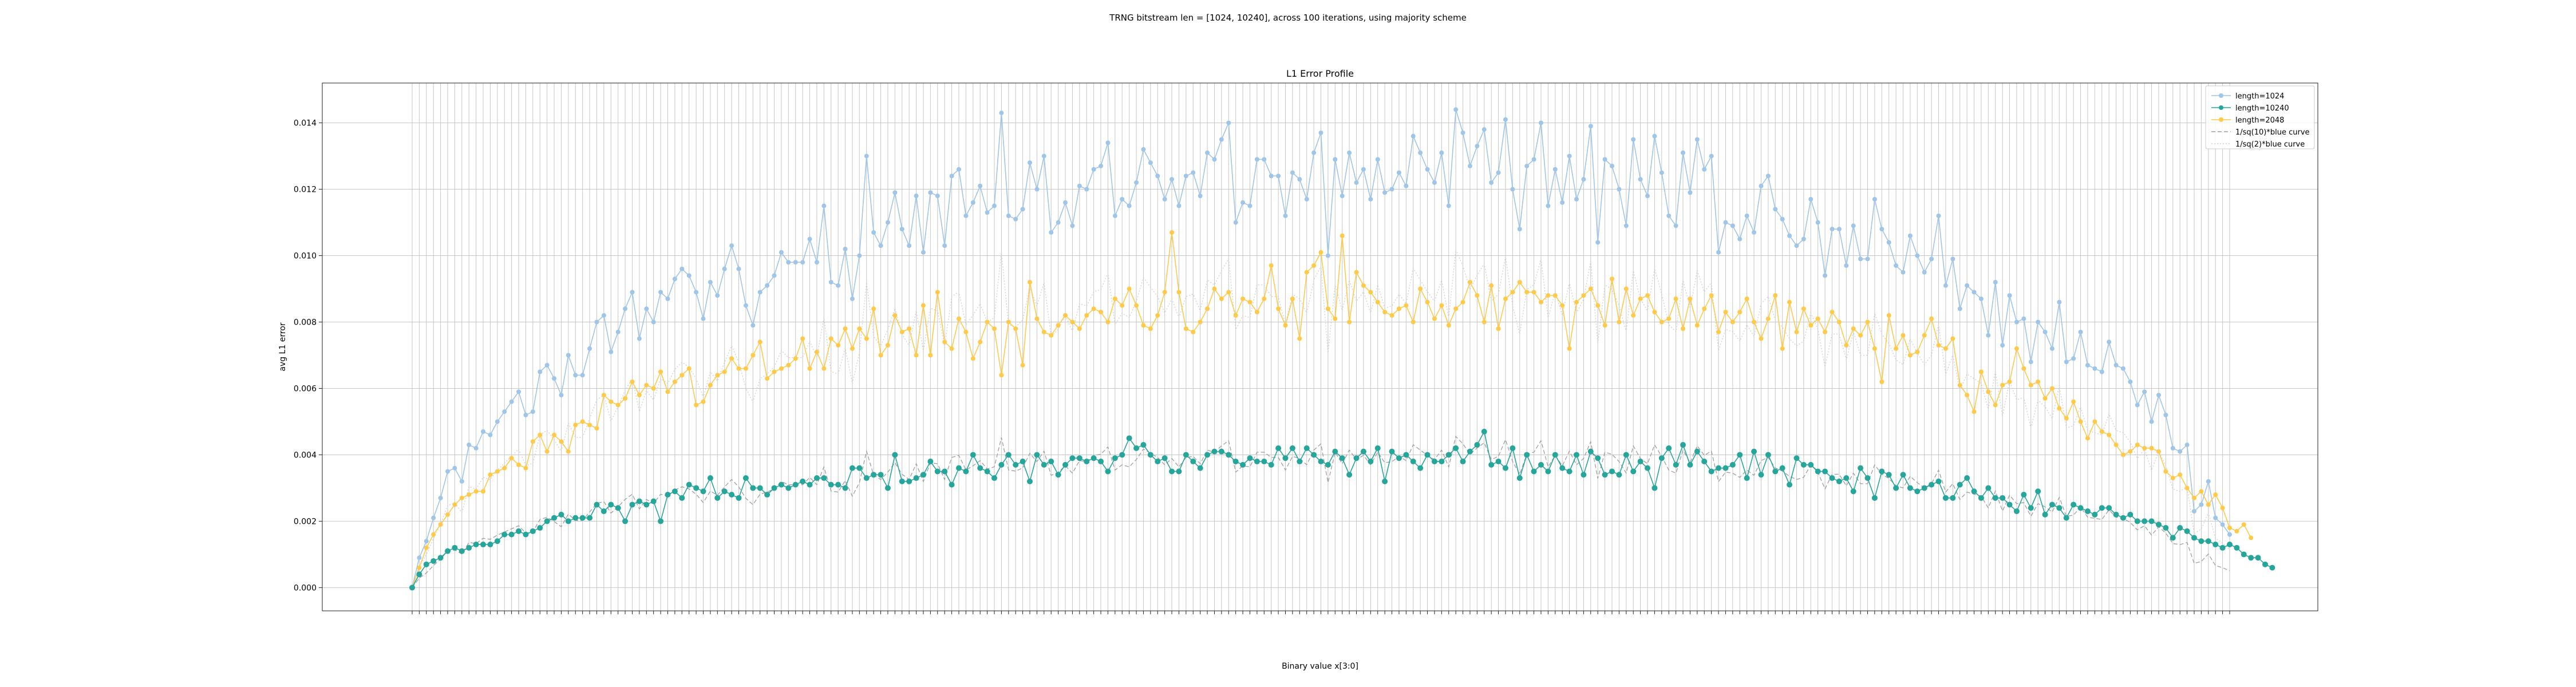  What do you see at coordinates (305, 521) in the screenshot?
I see `y-tick-label: 0.002` at bounding box center [305, 521].